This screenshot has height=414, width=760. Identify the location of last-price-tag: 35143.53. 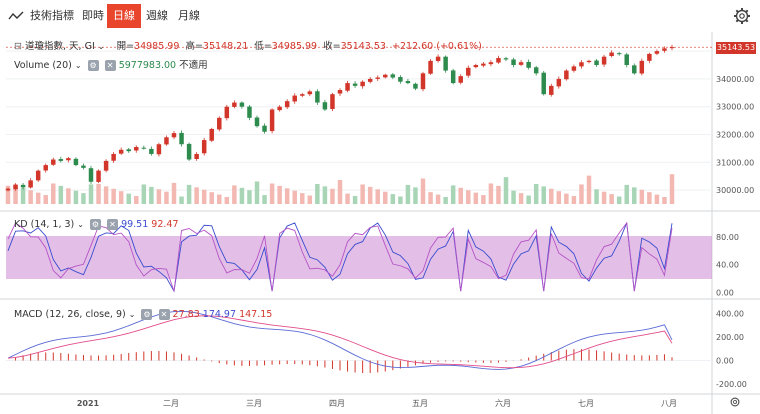
(736, 48).